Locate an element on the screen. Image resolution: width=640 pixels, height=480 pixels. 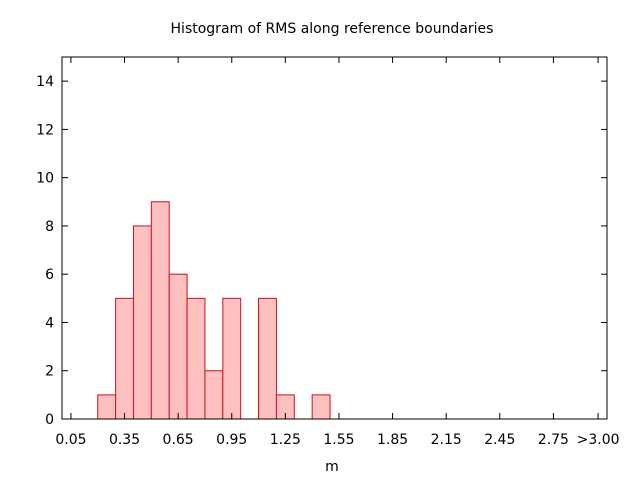
x-tick-label-0: 0.05 is located at coordinates (70, 440).